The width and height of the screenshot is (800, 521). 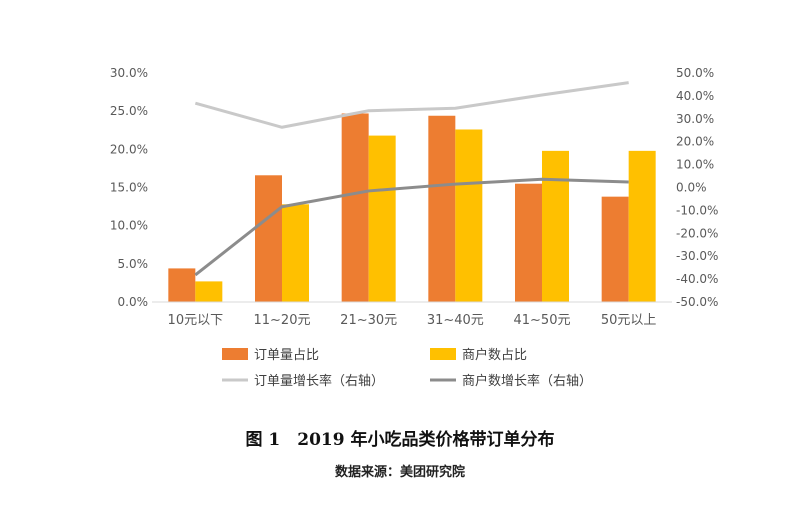 What do you see at coordinates (129, 188) in the screenshot?
I see `left-axis-tick: 15.0%` at bounding box center [129, 188].